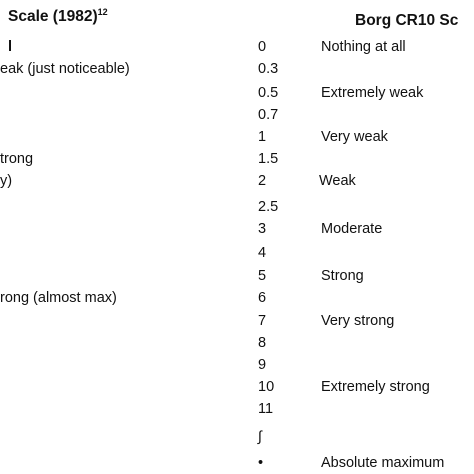 The height and width of the screenshot is (474, 474). I want to click on right-title: Borg CR10 Sc, so click(407, 20).